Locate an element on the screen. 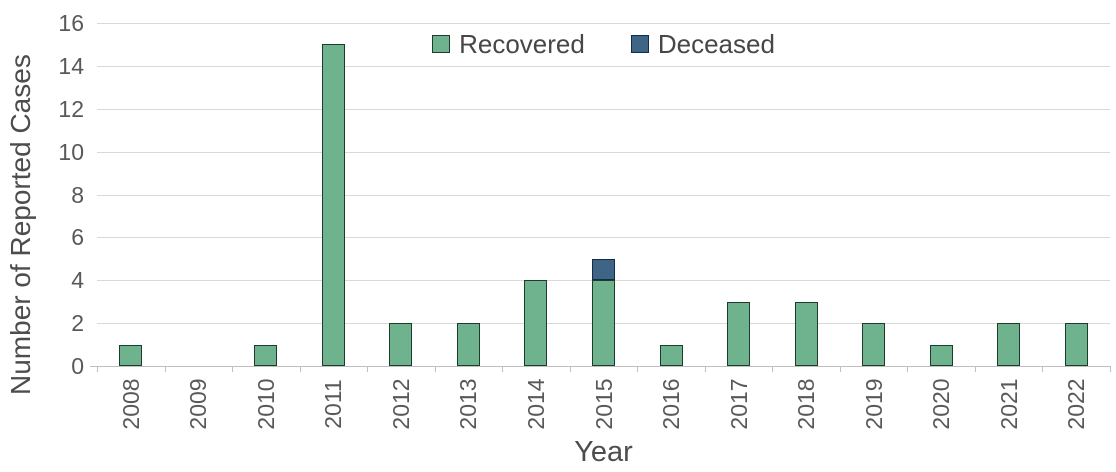 This screenshot has width=1116, height=472. x-axis-title: Year is located at coordinates (603, 452).